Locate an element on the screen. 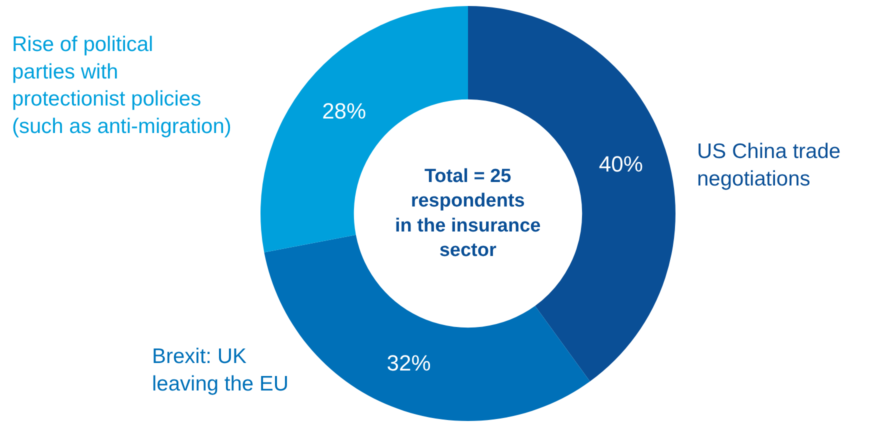 The width and height of the screenshot is (871, 427). data-label: 28% is located at coordinates (344, 111).